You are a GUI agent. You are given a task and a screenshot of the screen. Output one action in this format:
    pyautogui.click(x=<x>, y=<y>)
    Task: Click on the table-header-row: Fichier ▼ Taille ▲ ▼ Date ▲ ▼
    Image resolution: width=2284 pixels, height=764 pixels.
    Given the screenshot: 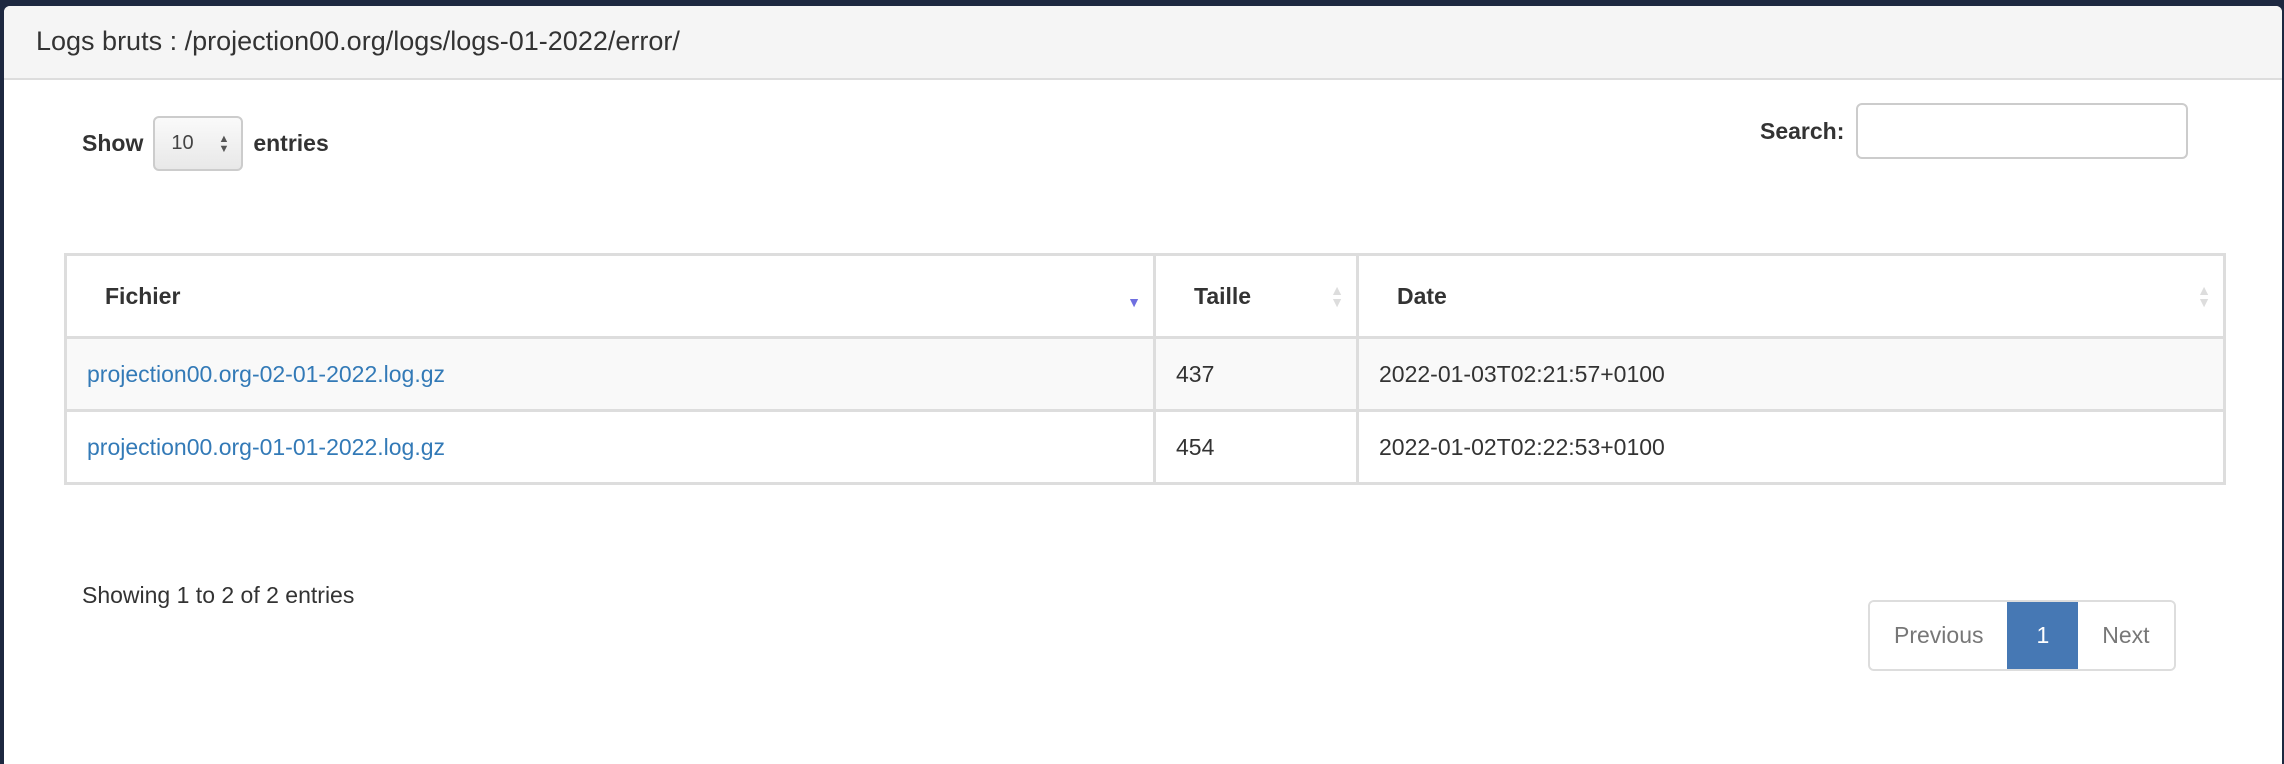 What is the action you would take?
    pyautogui.click(x=1145, y=296)
    